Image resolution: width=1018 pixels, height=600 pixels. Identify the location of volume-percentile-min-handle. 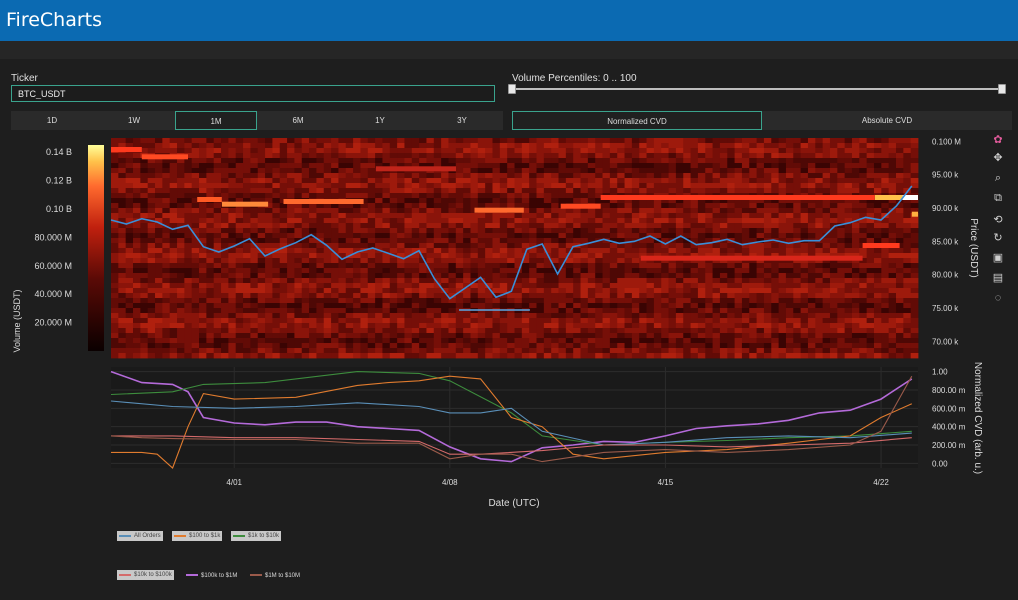
(512, 89).